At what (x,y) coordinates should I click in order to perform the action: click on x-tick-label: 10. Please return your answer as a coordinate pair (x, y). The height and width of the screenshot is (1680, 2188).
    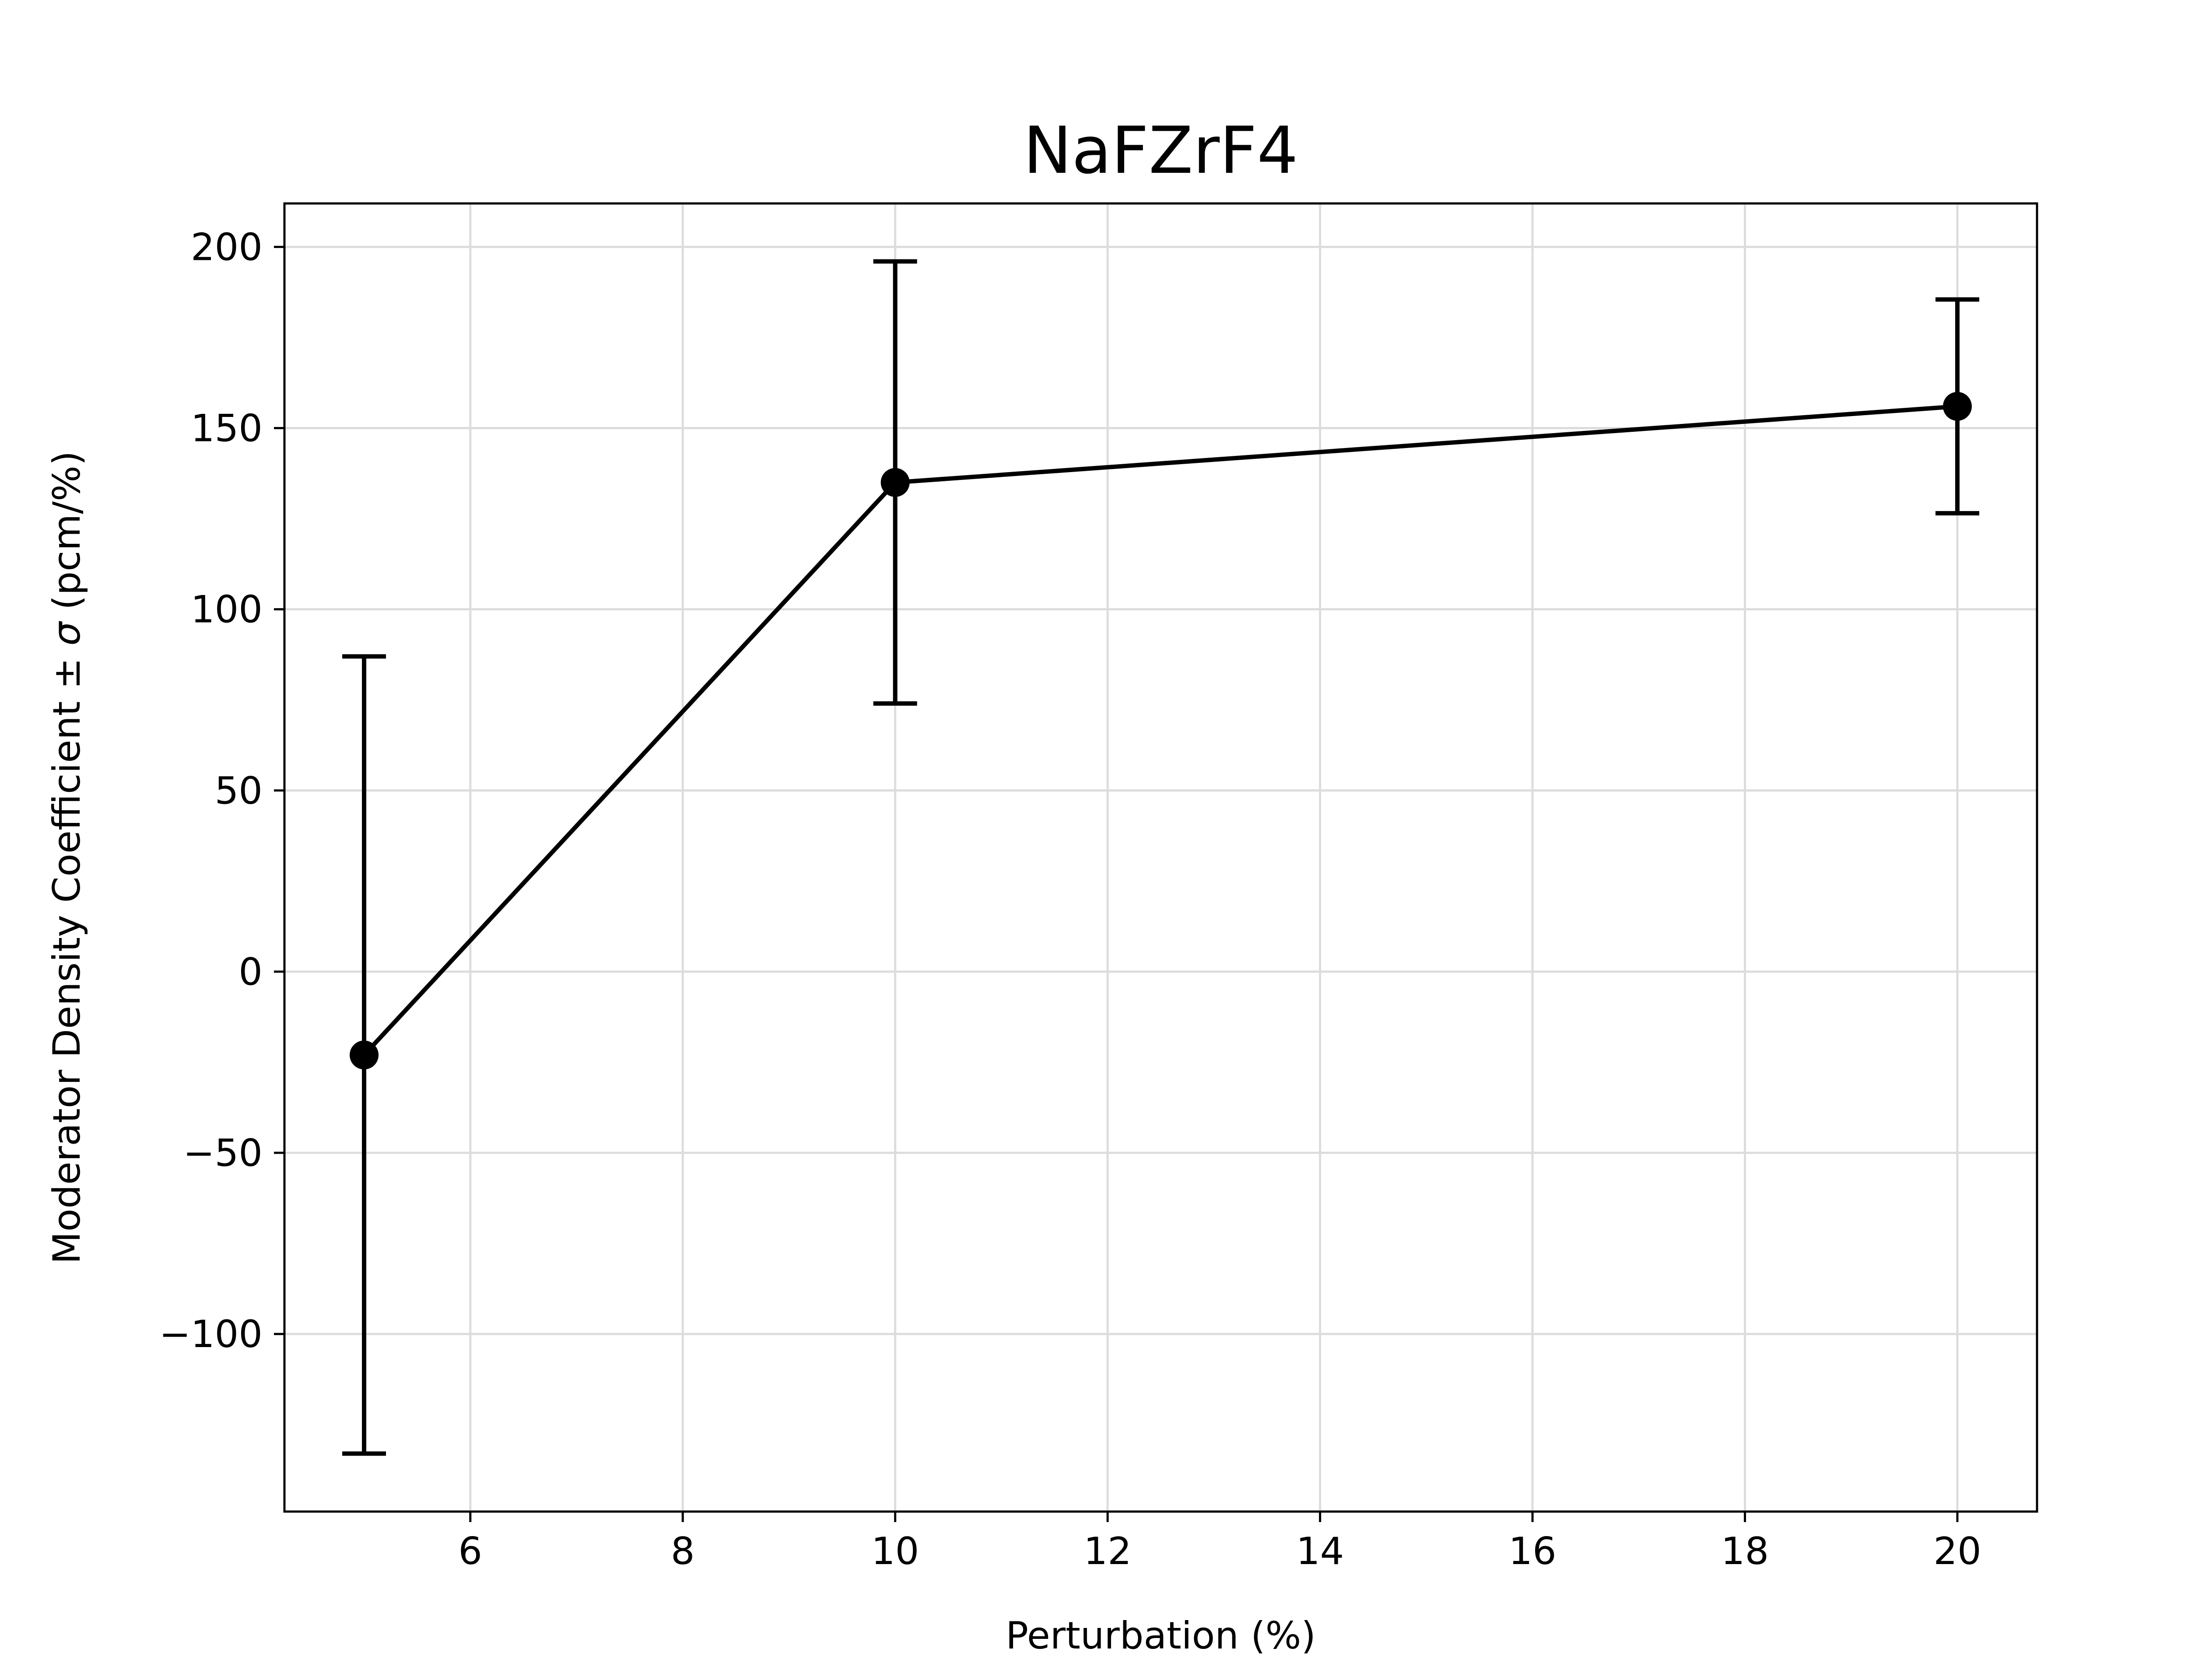
    Looking at the image, I should click on (895, 1551).